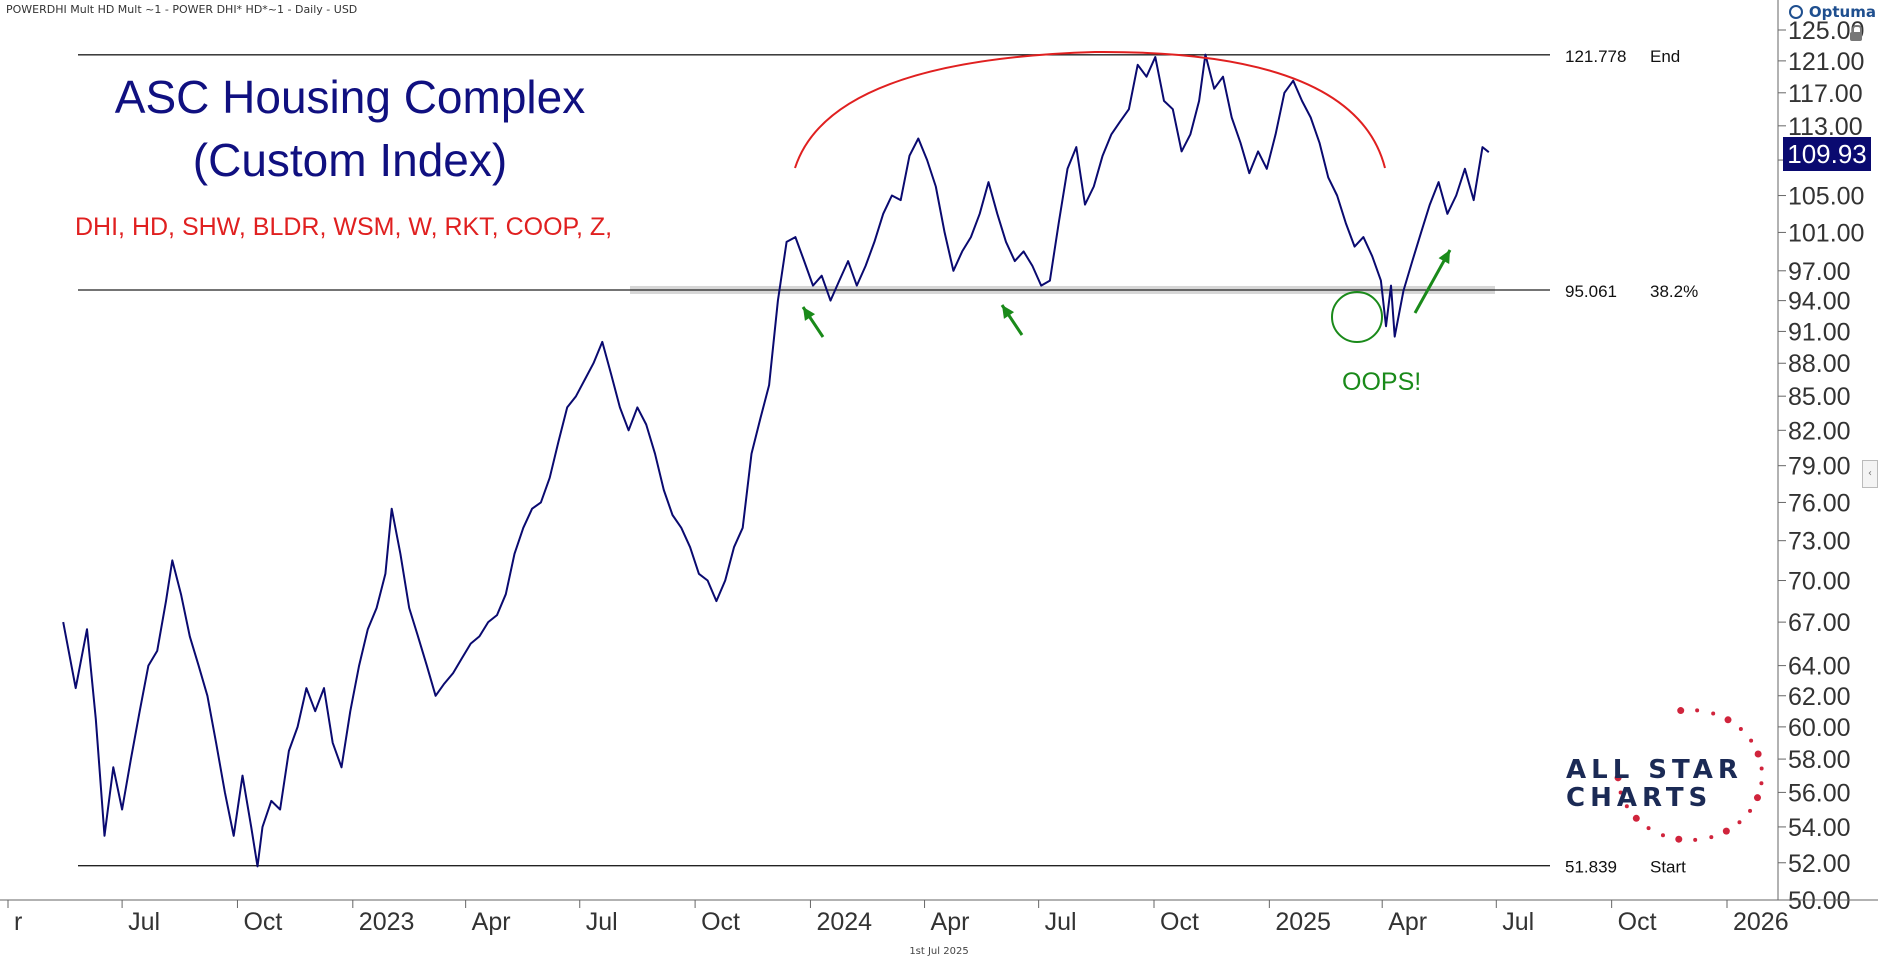  What do you see at coordinates (1826, 197) in the screenshot?
I see `y-tick-label: 105.00` at bounding box center [1826, 197].